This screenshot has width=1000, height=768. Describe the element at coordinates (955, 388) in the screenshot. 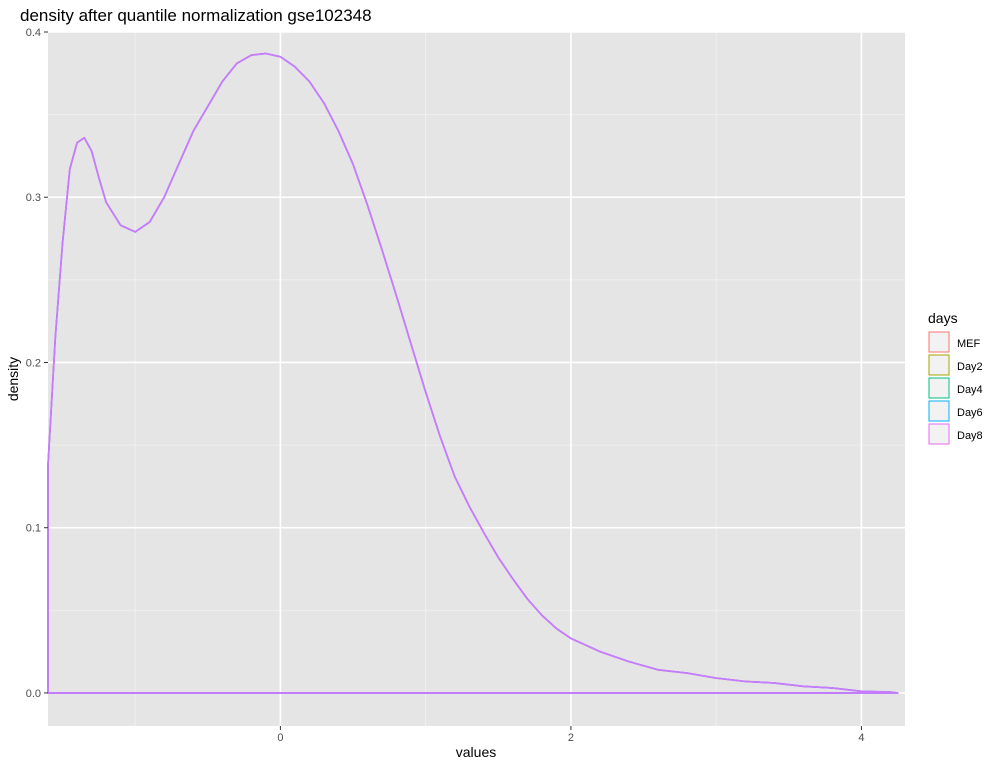

I see `legend-item-day4: Day4` at that location.